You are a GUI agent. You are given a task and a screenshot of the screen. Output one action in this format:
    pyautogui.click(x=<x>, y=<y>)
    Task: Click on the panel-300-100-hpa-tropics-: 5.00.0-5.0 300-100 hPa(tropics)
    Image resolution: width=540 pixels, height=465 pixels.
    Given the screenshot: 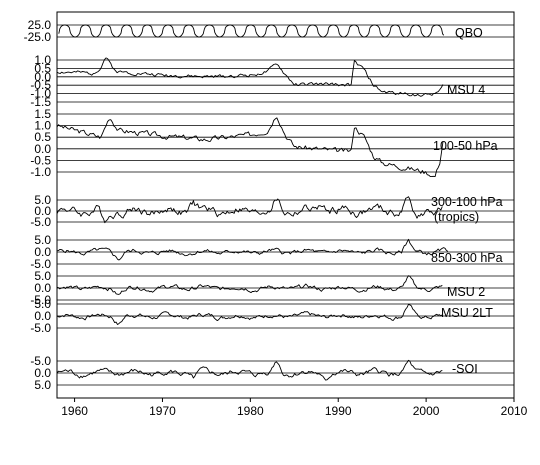 What is the action you would take?
    pyautogui.click(x=272, y=211)
    